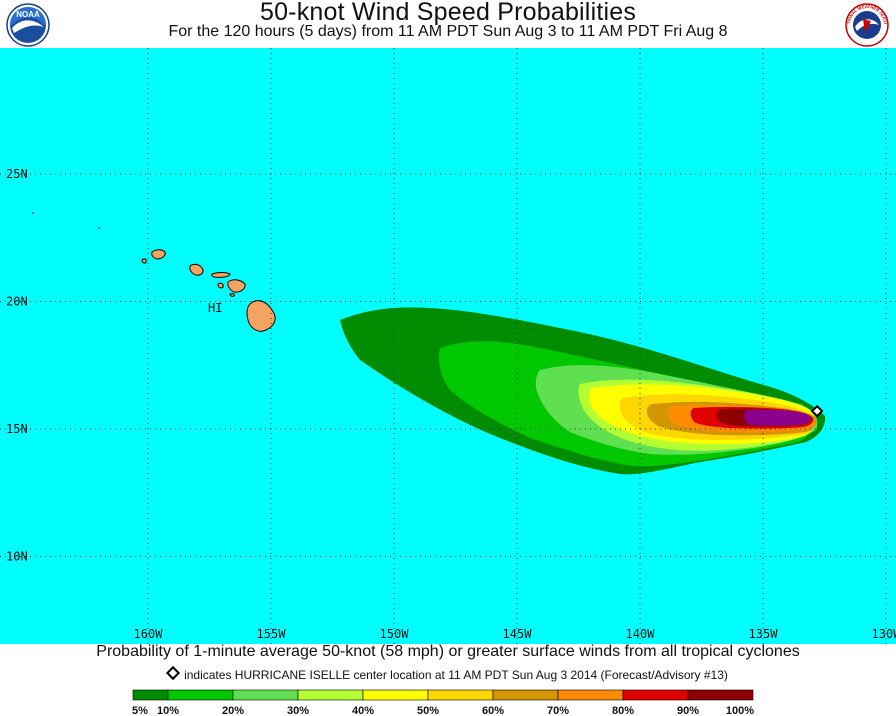  What do you see at coordinates (144, 261) in the screenshot?
I see `island-niihau` at bounding box center [144, 261].